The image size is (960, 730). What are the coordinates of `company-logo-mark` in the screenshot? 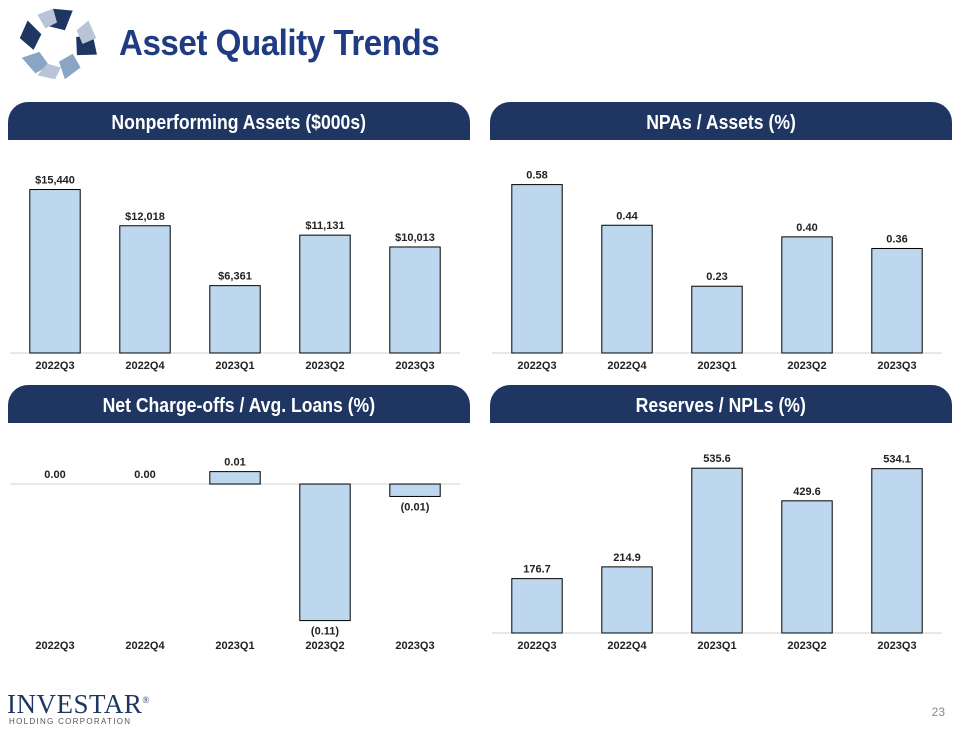 It's located at (58, 44).